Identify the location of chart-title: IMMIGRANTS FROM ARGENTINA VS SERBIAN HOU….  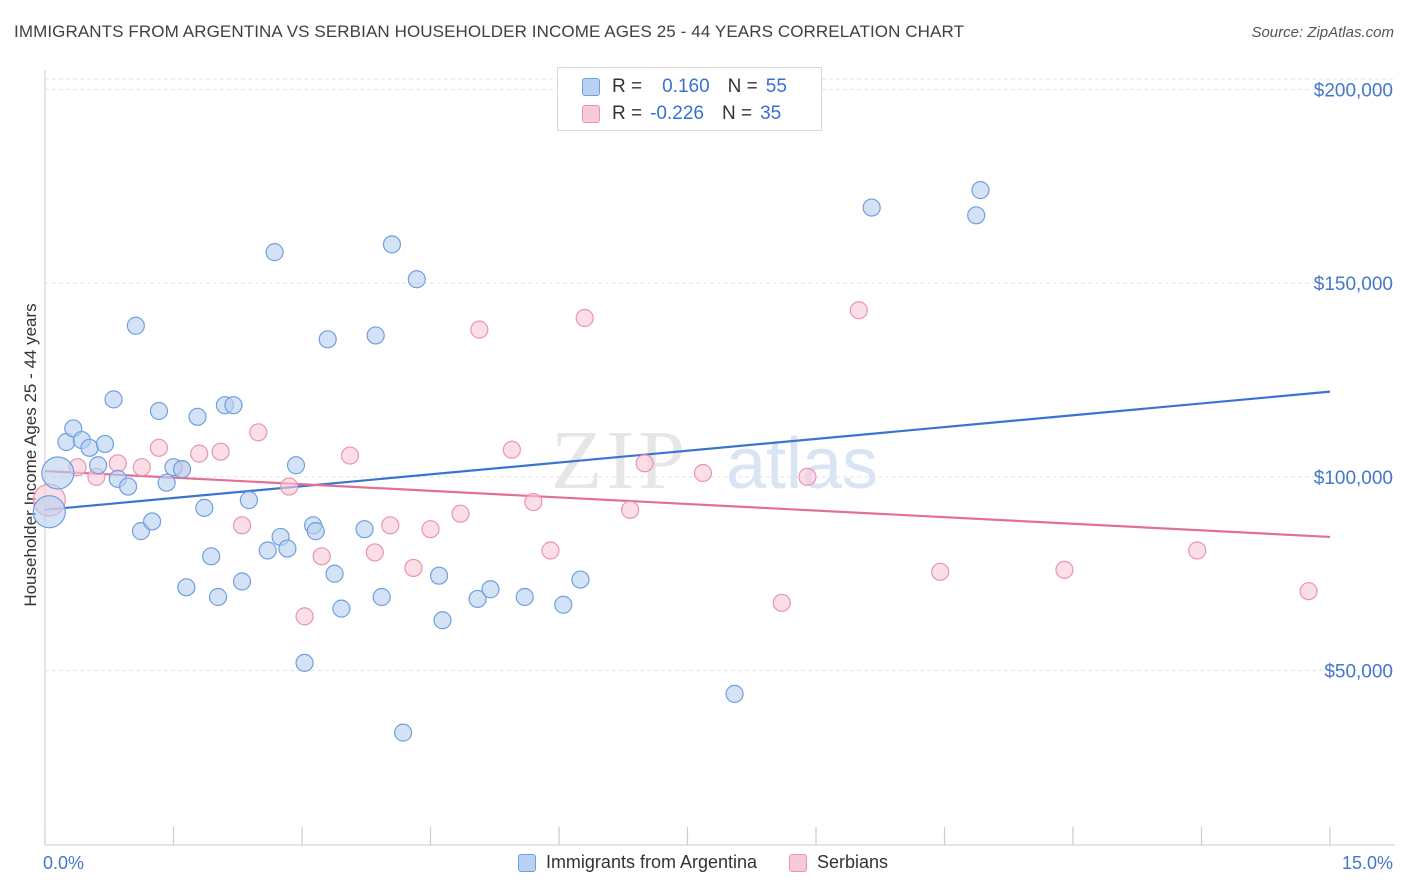
(489, 31).